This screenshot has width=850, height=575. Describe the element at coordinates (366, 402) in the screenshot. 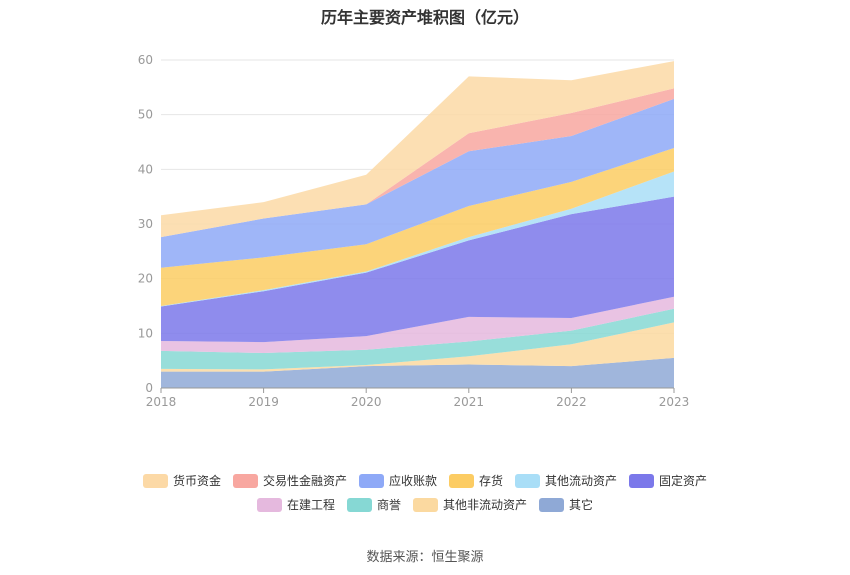

I see `x-tick-label: 2020` at that location.